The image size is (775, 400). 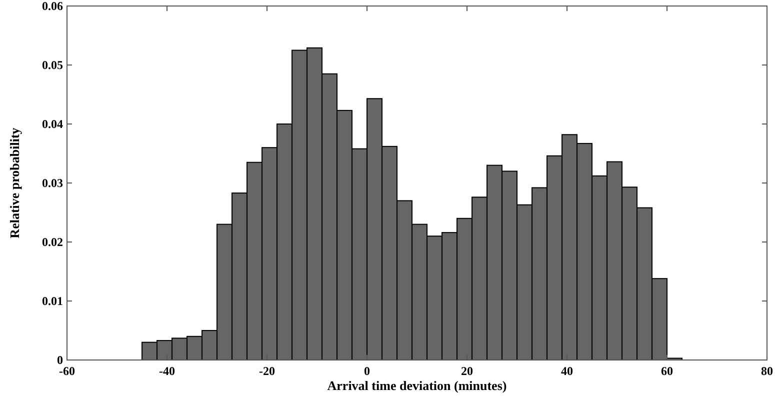 What do you see at coordinates (417, 385) in the screenshot?
I see `x-axis-title: Arrival time deviation (minutes)` at bounding box center [417, 385].